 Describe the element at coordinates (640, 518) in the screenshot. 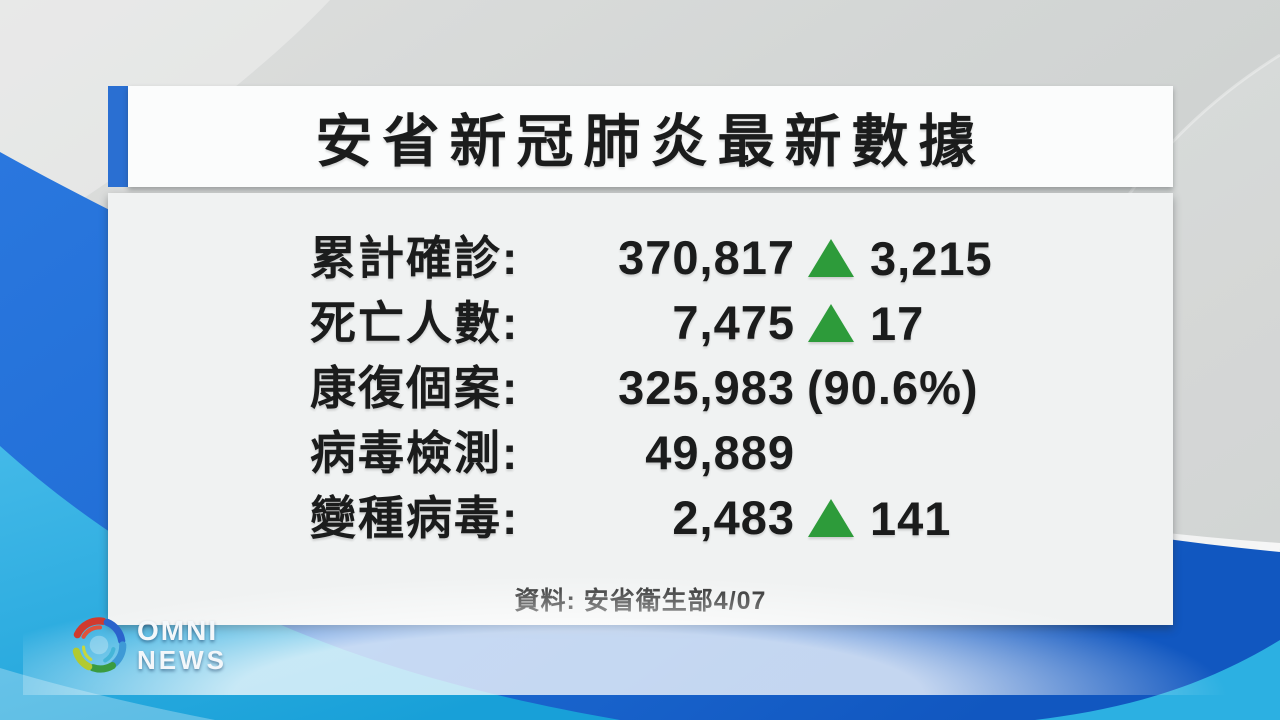

I see `stat-row-variants: 變種病毒: 2,483 141` at that location.